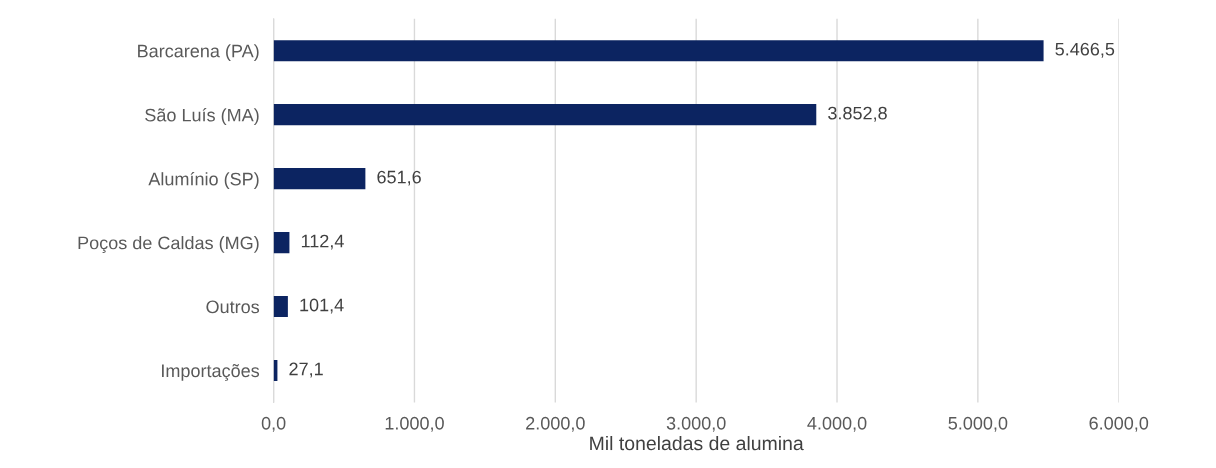  Describe the element at coordinates (399, 178) in the screenshot. I see `data-label: 651,6` at that location.